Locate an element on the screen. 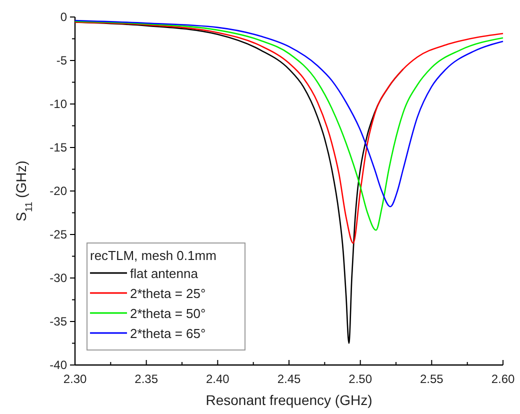  y-tick-label: -40 is located at coordinates (59, 365).